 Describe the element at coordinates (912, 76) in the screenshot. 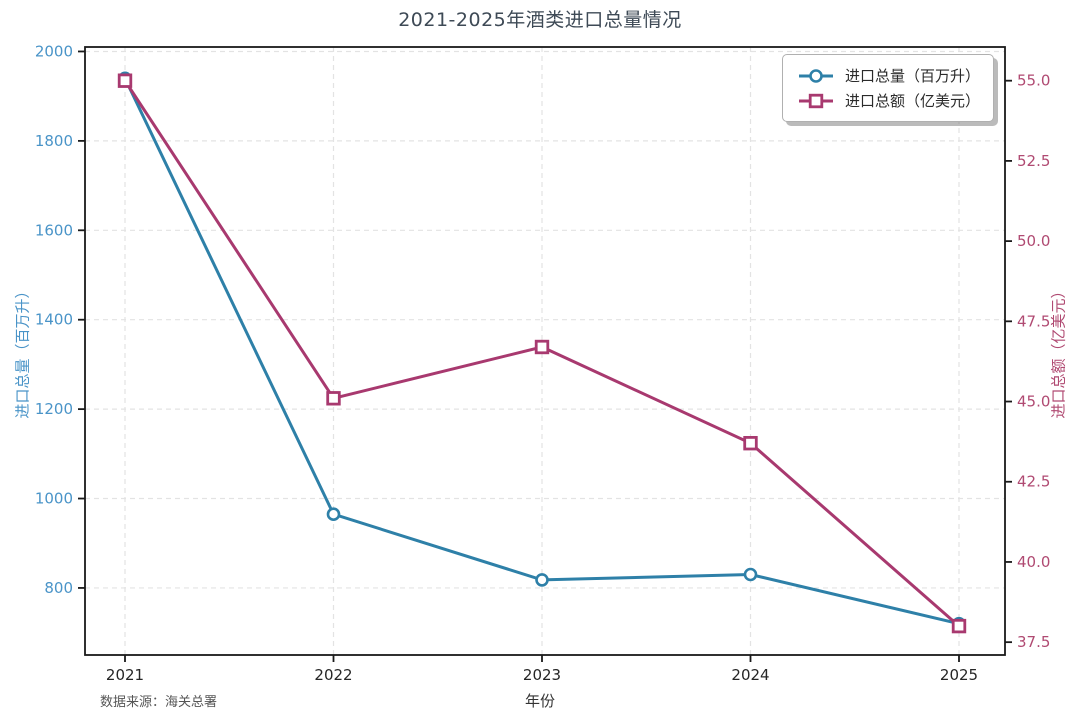

I see `legend-label: 进口总量（百万升）` at that location.